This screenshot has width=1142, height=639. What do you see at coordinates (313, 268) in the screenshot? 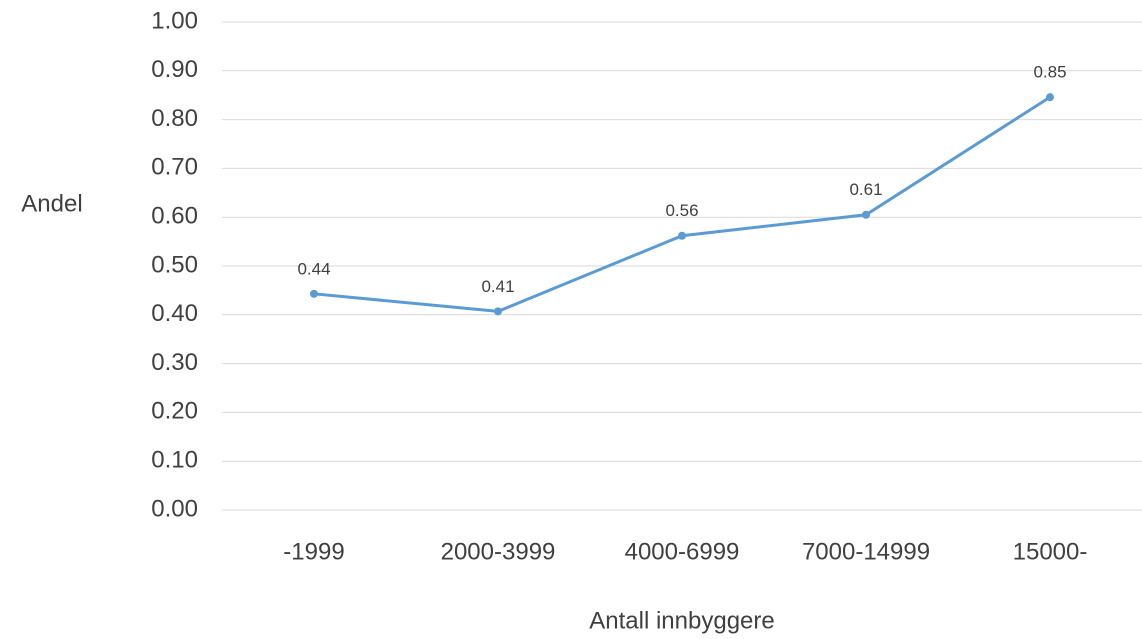
I see `data-label: 0.44` at bounding box center [313, 268].